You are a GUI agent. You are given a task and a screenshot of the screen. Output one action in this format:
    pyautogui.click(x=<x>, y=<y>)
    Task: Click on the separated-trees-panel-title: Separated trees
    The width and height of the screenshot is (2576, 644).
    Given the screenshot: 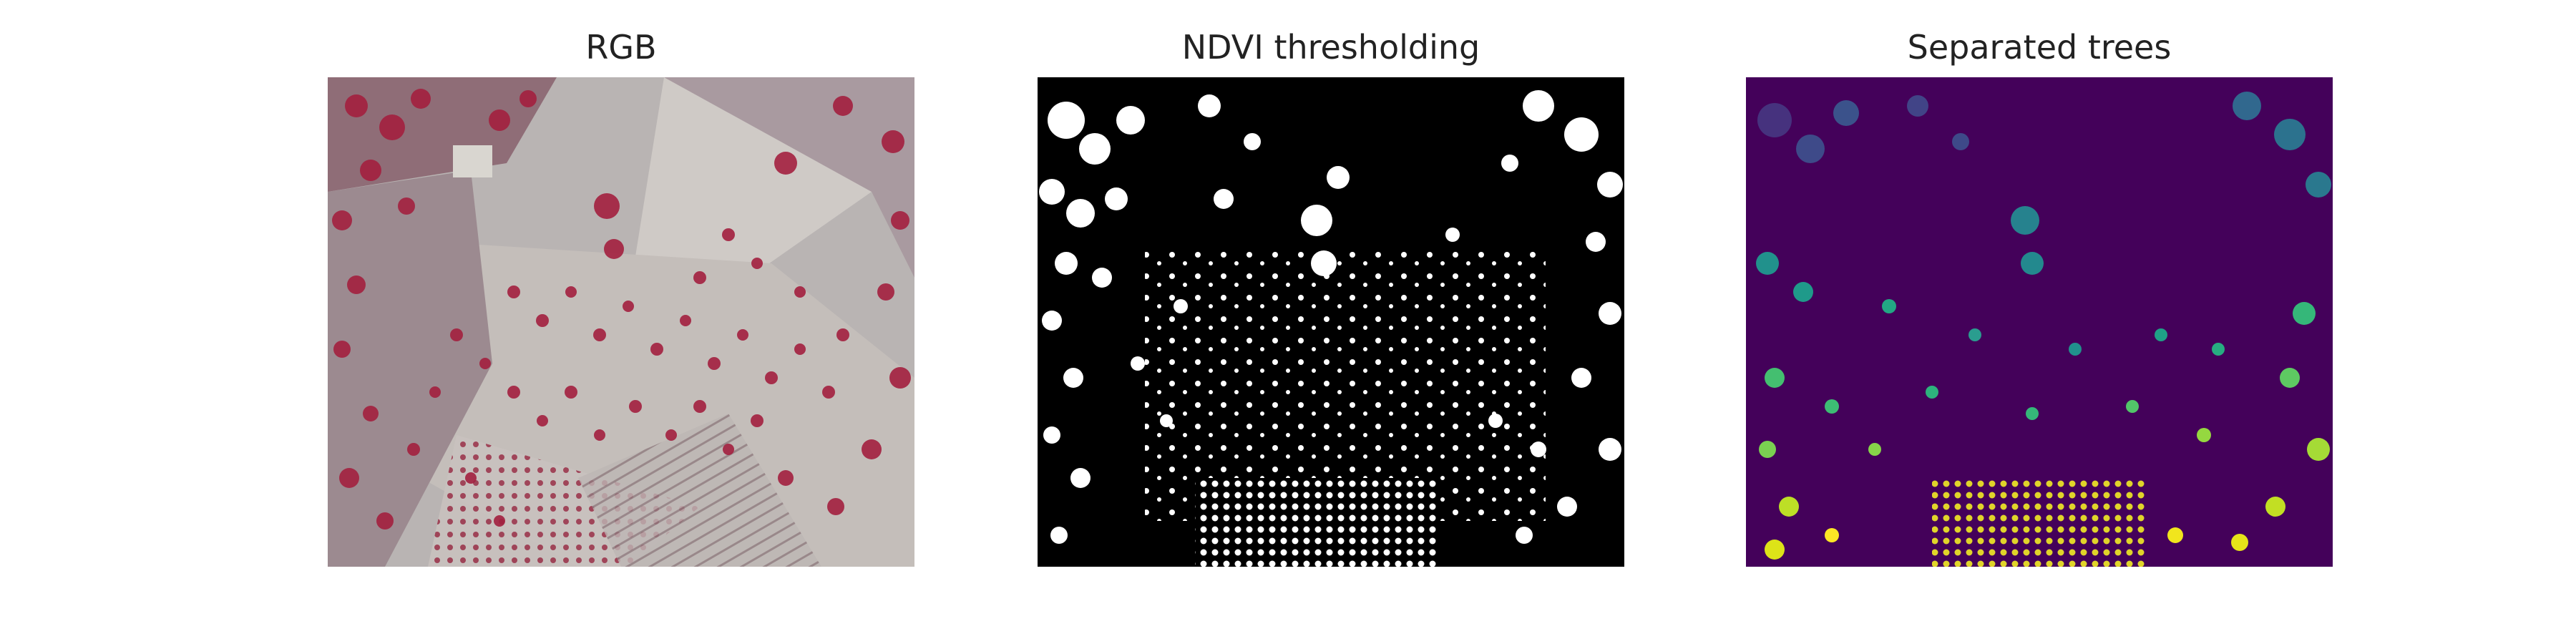 What is the action you would take?
    pyautogui.click(x=2039, y=48)
    